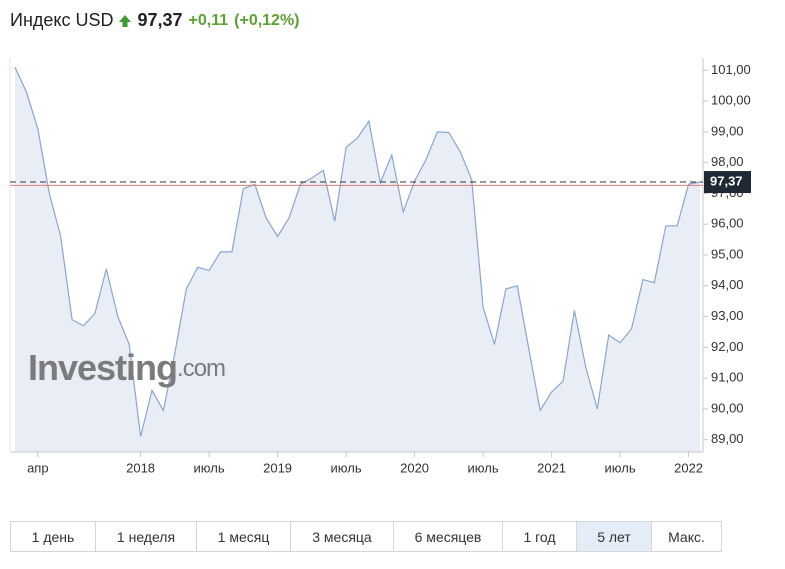 This screenshot has width=785, height=569. Describe the element at coordinates (731, 100) in the screenshot. I see `y-tick-label: 100,00` at that location.